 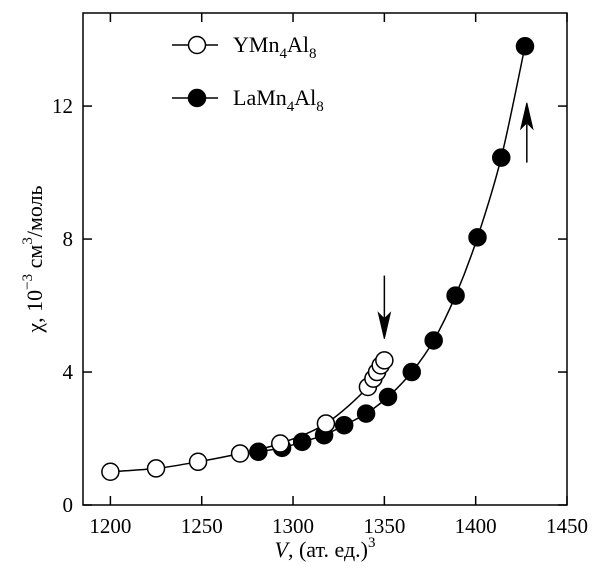 What do you see at coordinates (202, 526) in the screenshot?
I see `x-tick-label: 1250` at bounding box center [202, 526].